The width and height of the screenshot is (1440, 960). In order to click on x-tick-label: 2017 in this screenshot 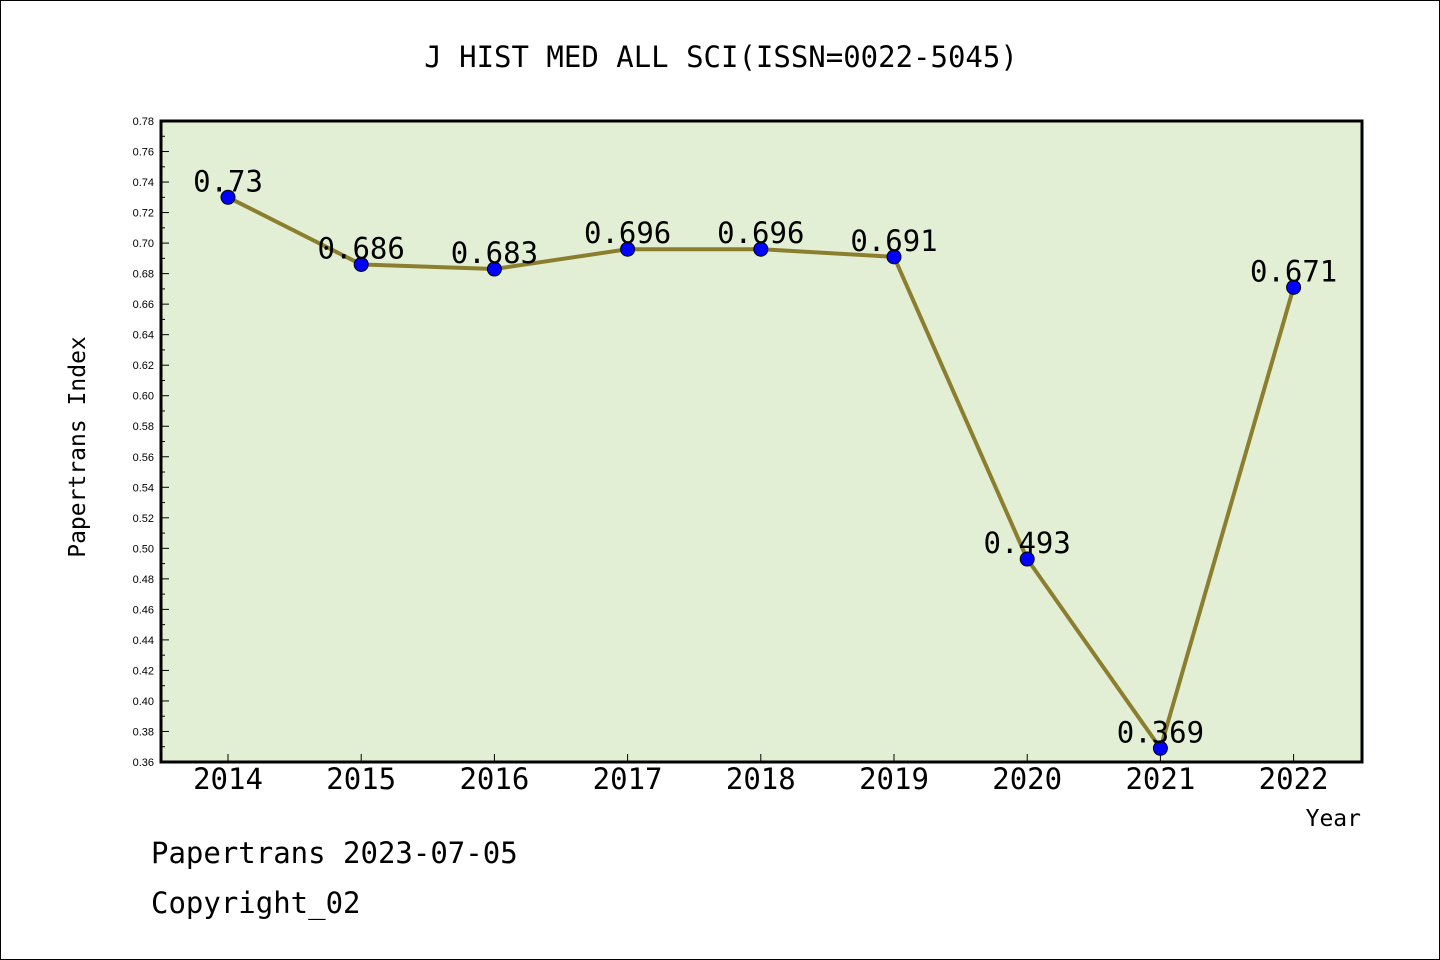, I will do `click(628, 779)`.